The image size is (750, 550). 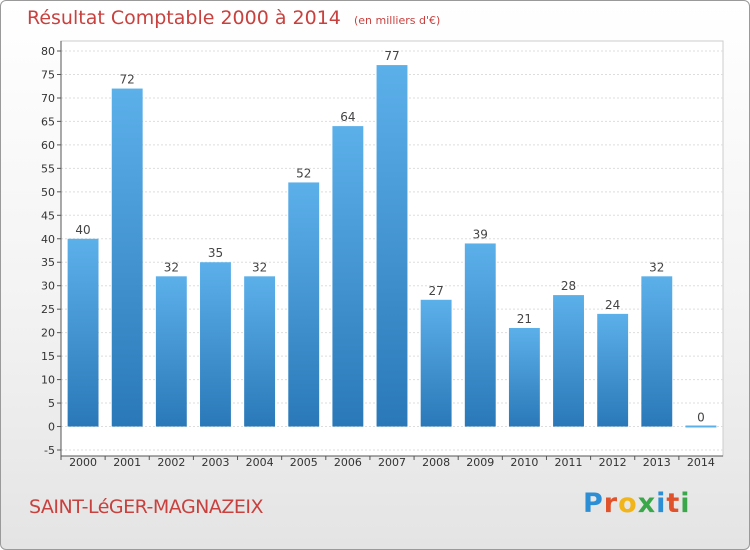 I want to click on x-tick-label-2012: 2012, so click(x=613, y=462).